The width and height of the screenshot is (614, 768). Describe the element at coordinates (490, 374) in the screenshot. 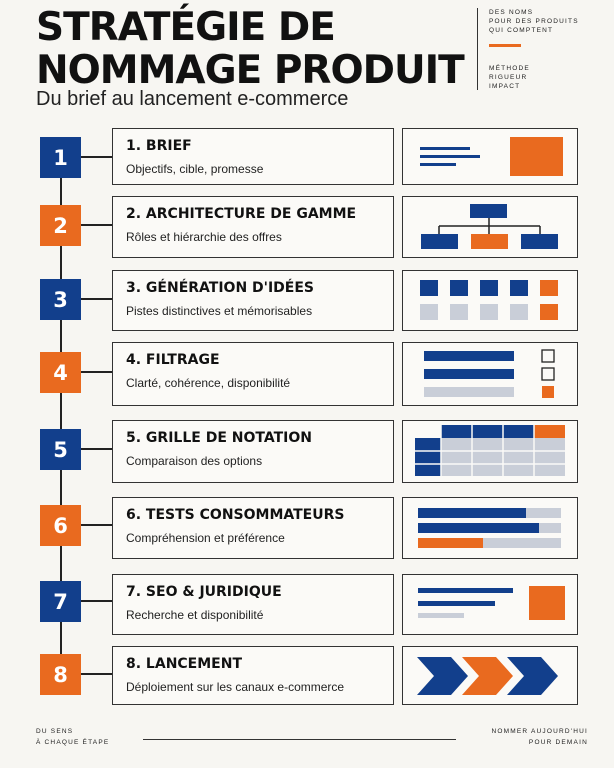

I see `filter-checklist-illustration-icon` at that location.